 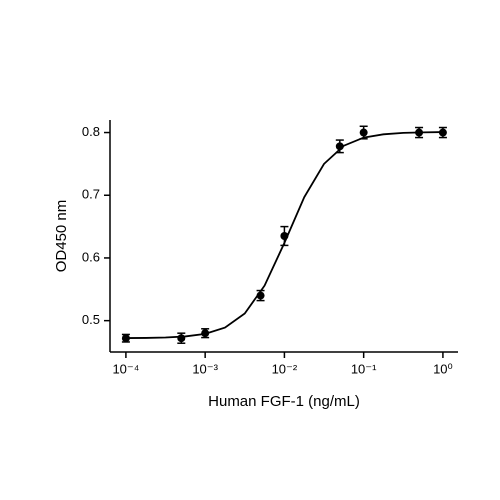 What do you see at coordinates (443, 368) in the screenshot?
I see `x-tick-label: 10⁰` at bounding box center [443, 368].